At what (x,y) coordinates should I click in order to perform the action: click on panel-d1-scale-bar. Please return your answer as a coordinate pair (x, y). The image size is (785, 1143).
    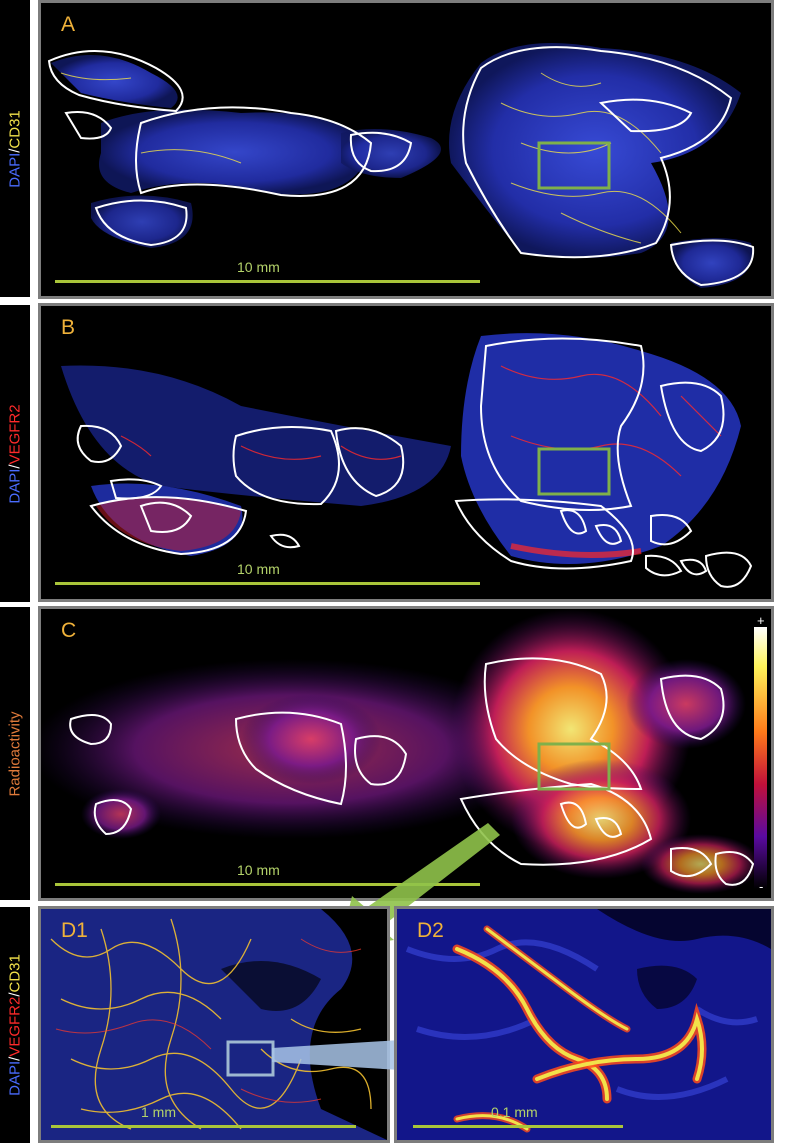
    Looking at the image, I should click on (203, 1126).